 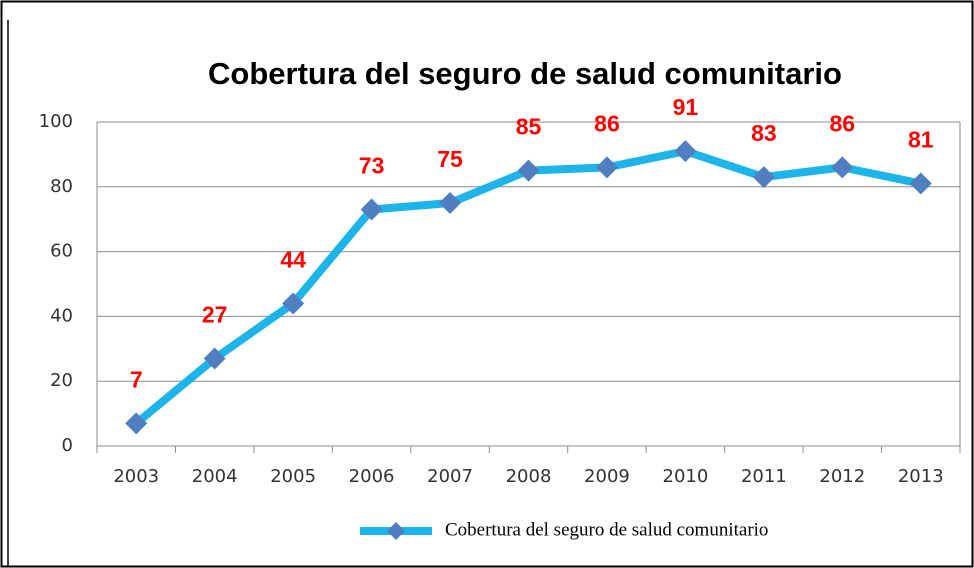 What do you see at coordinates (921, 140) in the screenshot?
I see `data-label: 81` at bounding box center [921, 140].